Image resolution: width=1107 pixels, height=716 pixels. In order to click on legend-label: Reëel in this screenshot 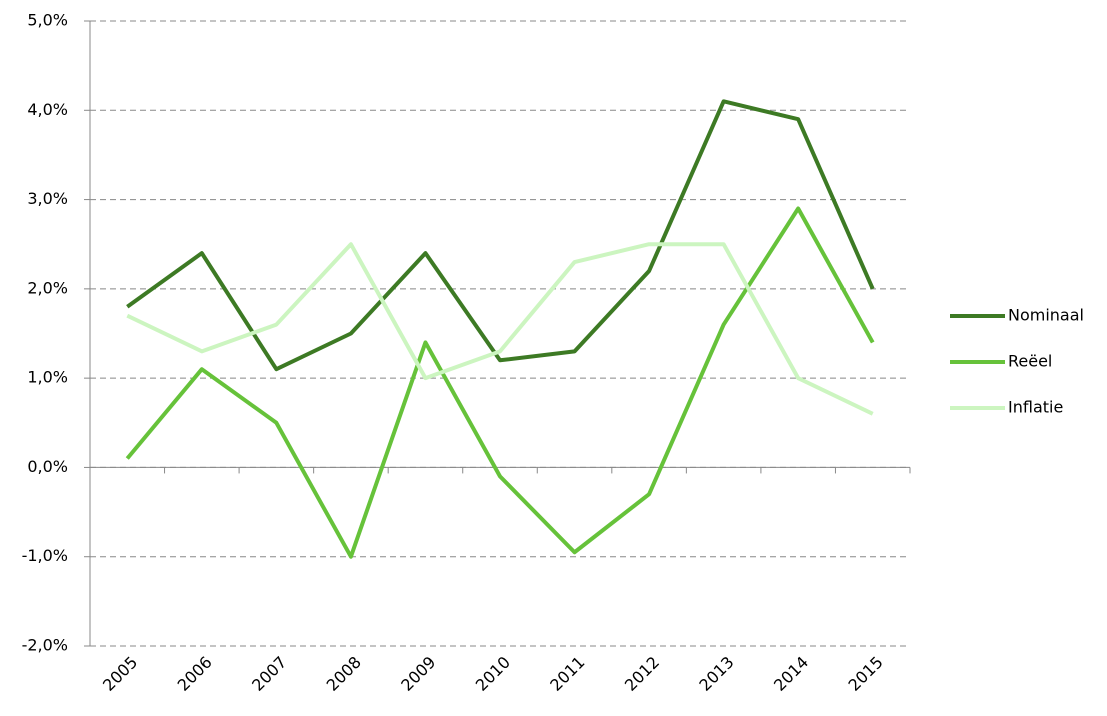, I will do `click(1030, 361)`.